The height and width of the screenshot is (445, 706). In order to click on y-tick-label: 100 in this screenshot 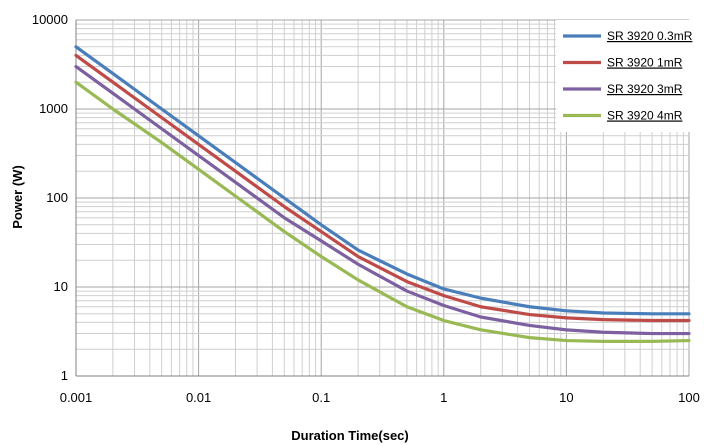, I will do `click(57, 197)`.